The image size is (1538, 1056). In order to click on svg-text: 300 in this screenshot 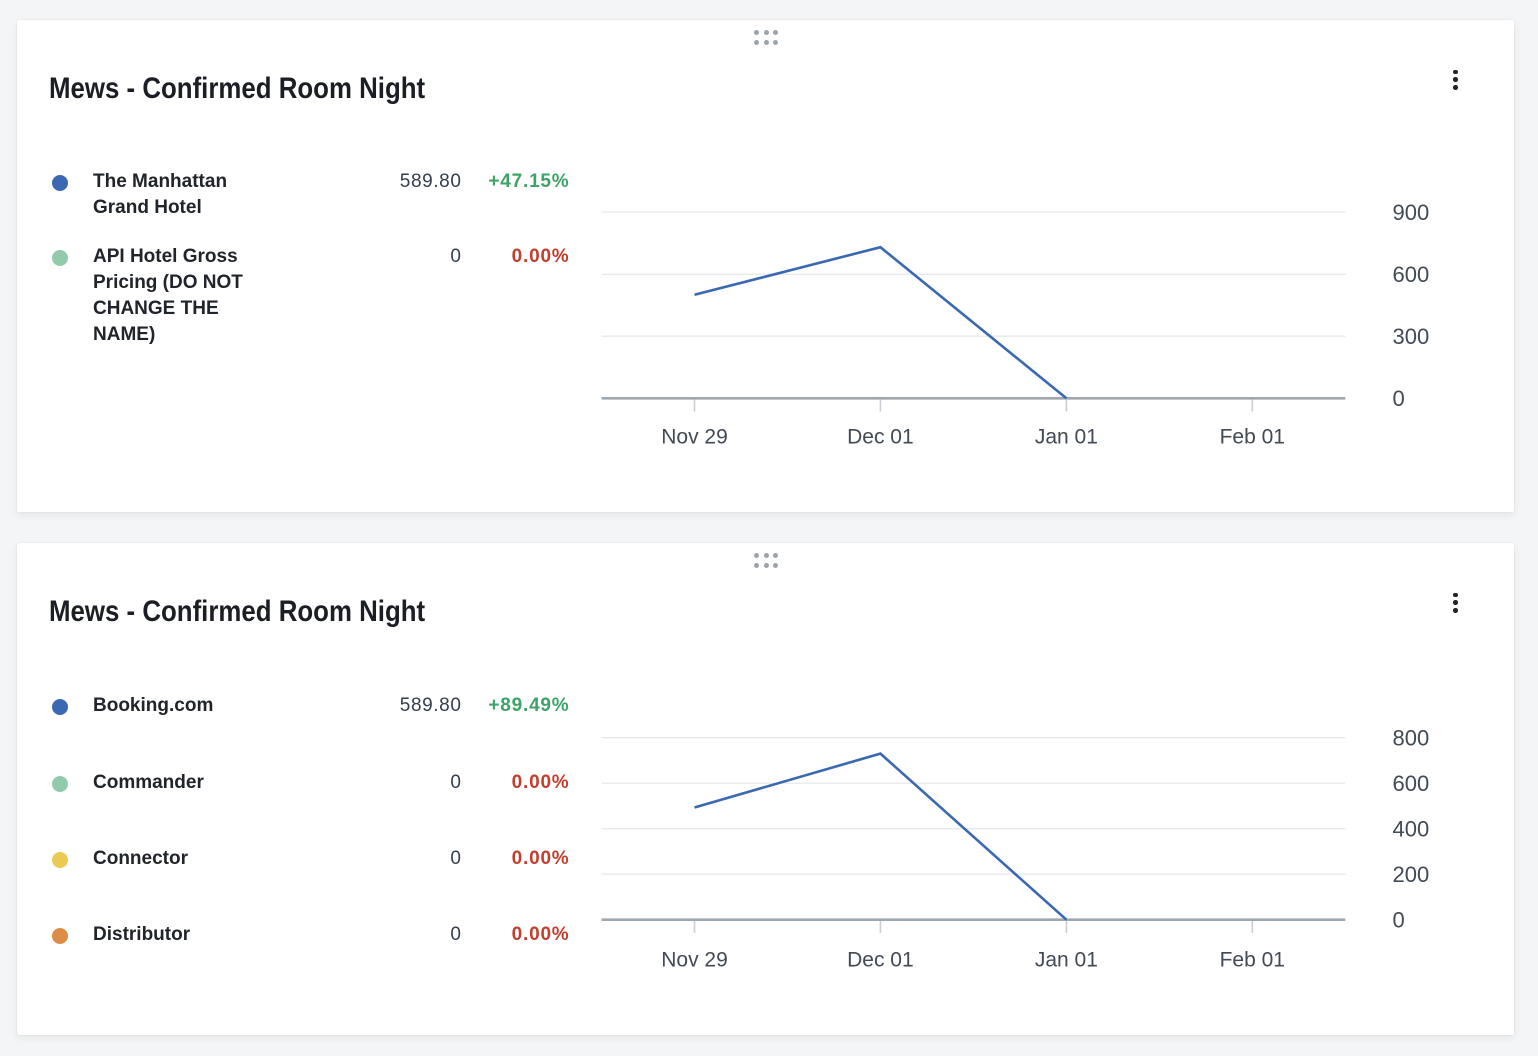, I will do `click(1411, 336)`.